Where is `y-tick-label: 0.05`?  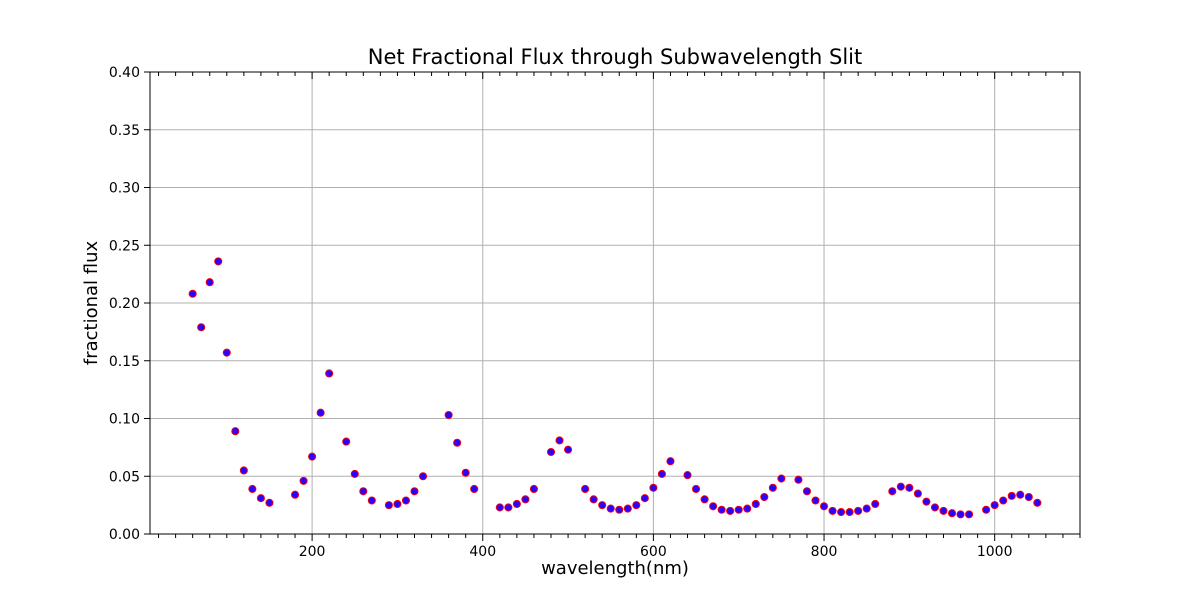 y-tick-label: 0.05 is located at coordinates (124, 477).